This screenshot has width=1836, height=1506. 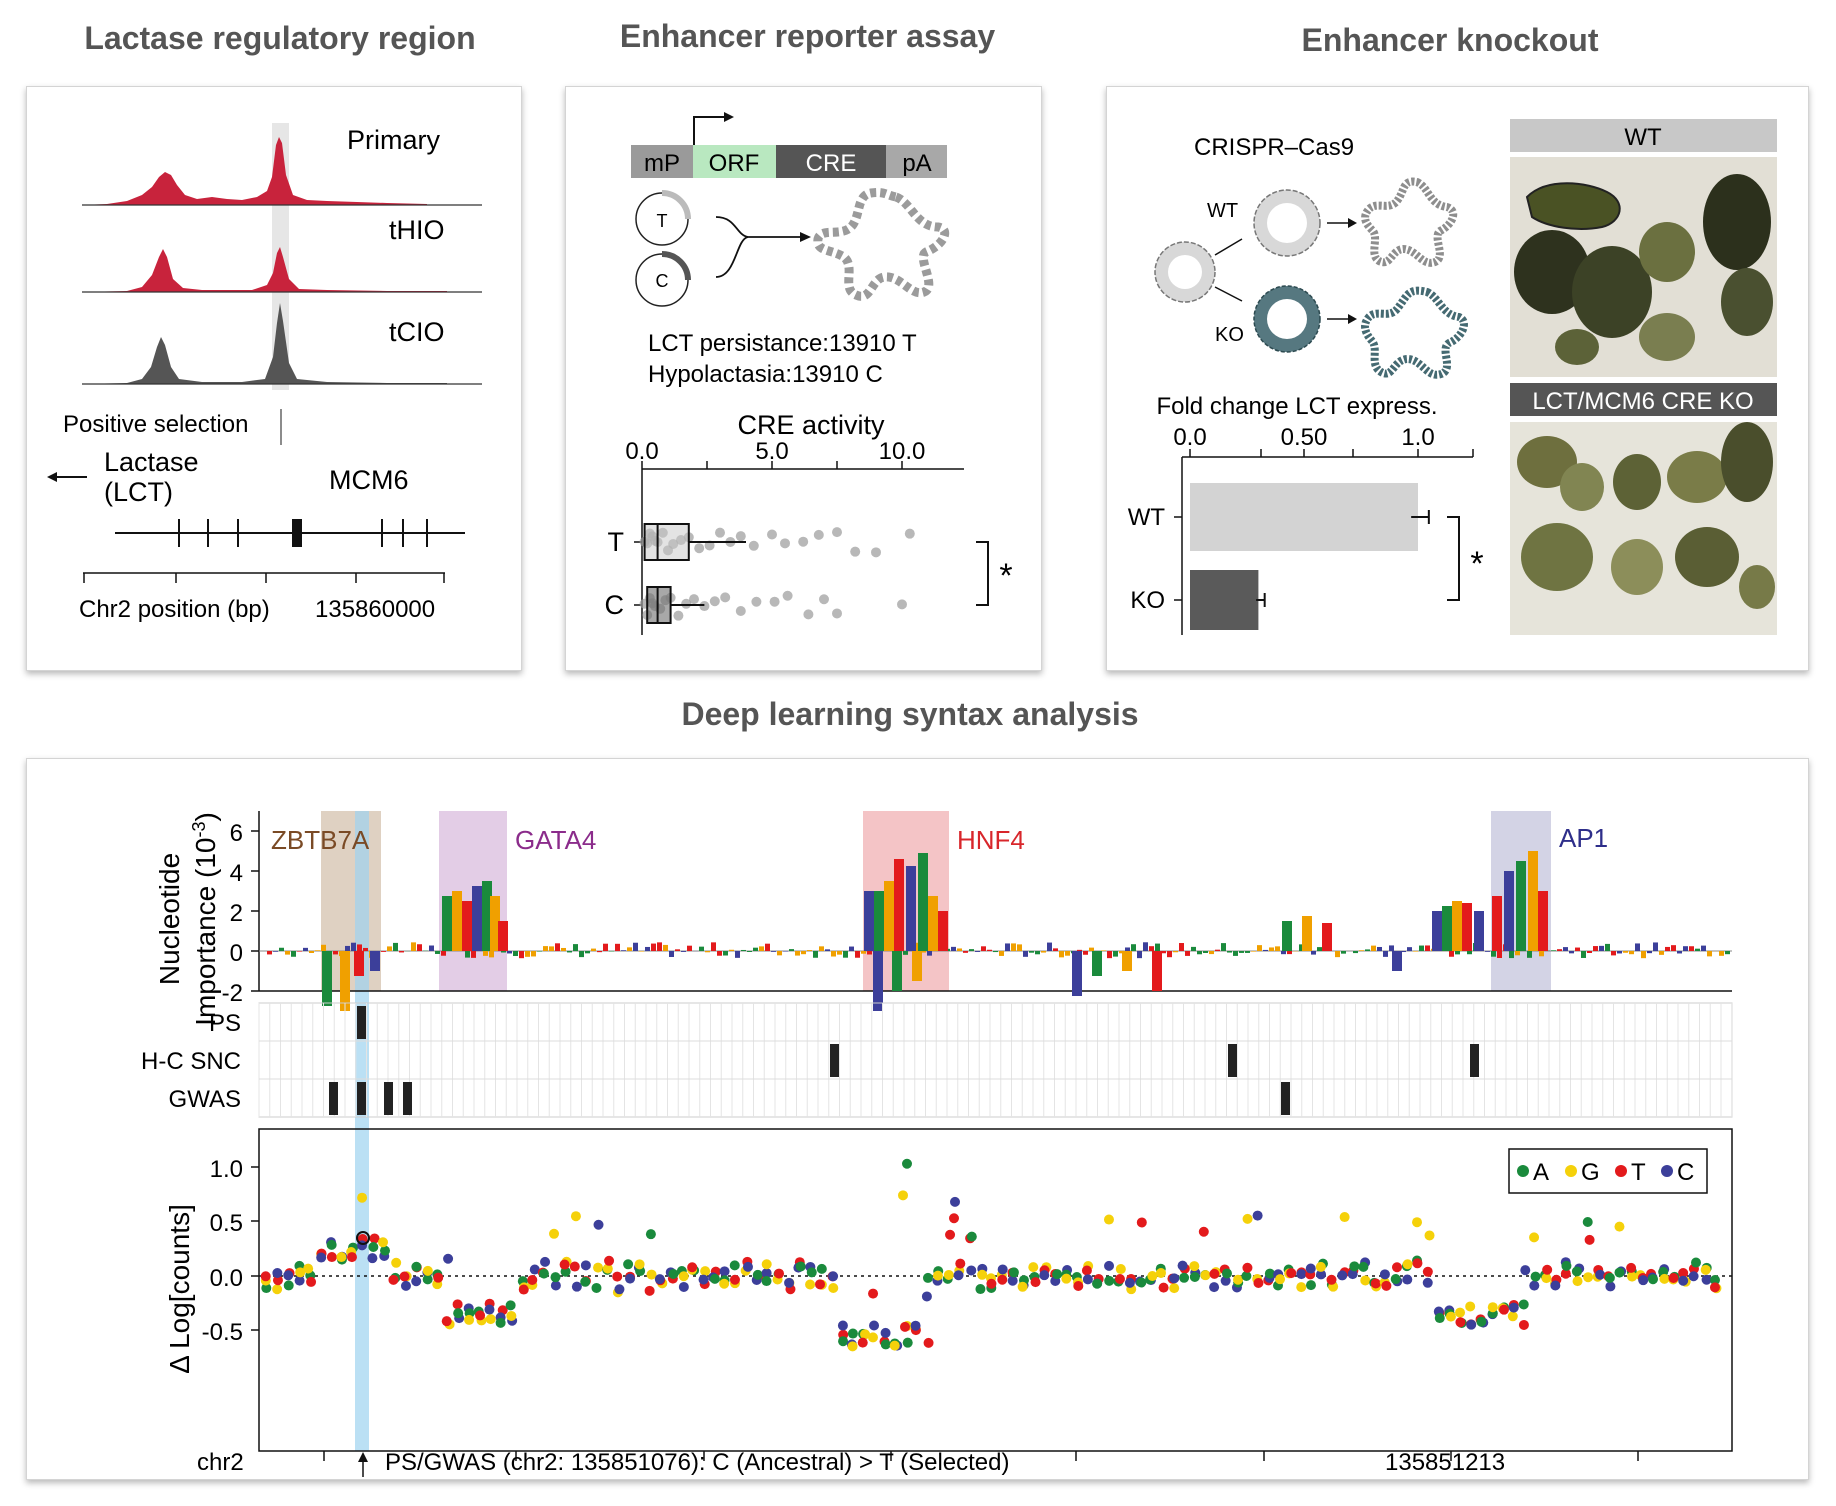 What do you see at coordinates (222, 1332) in the screenshot?
I see `delta-tick-neg05: -0.5` at bounding box center [222, 1332].